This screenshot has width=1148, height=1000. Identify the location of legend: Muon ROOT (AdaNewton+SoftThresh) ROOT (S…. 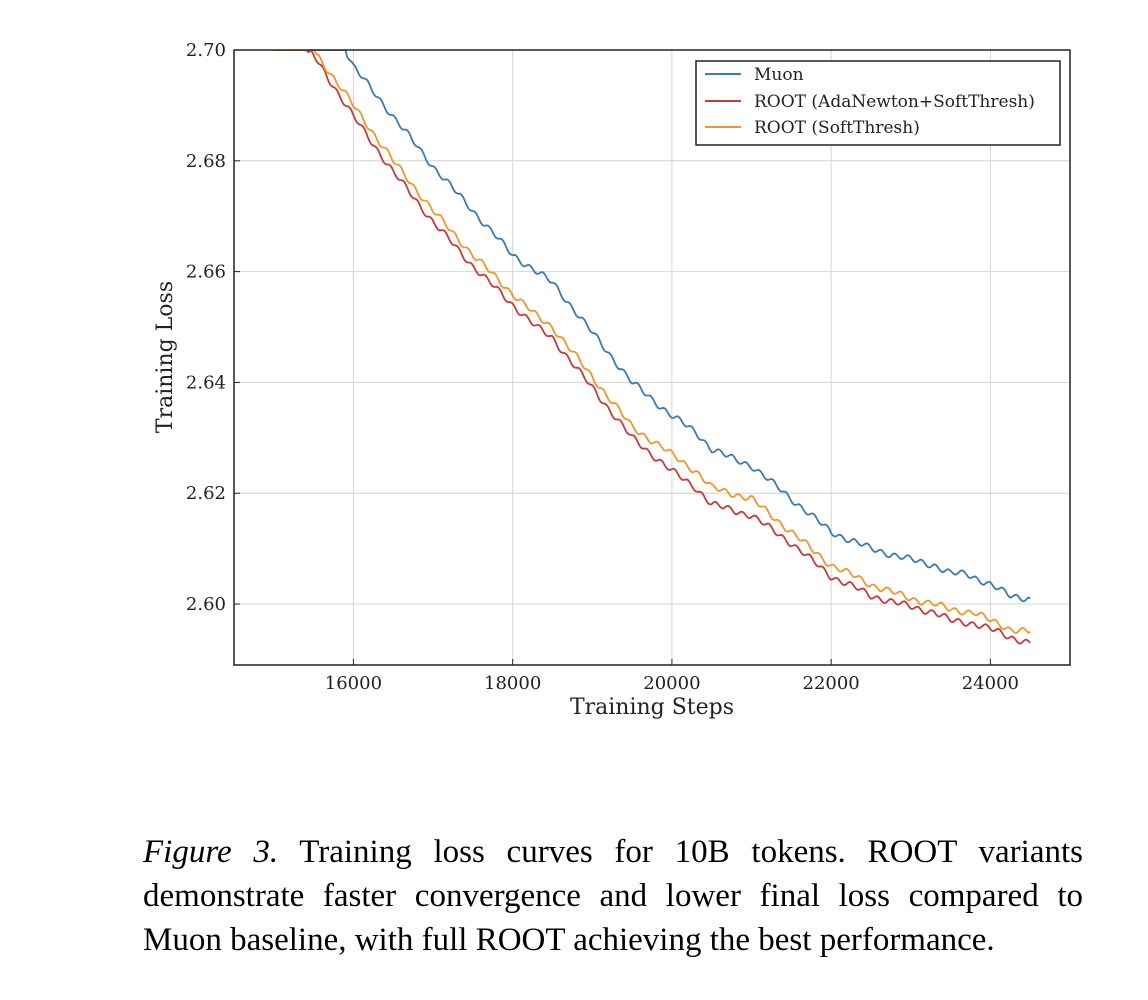
(878, 103).